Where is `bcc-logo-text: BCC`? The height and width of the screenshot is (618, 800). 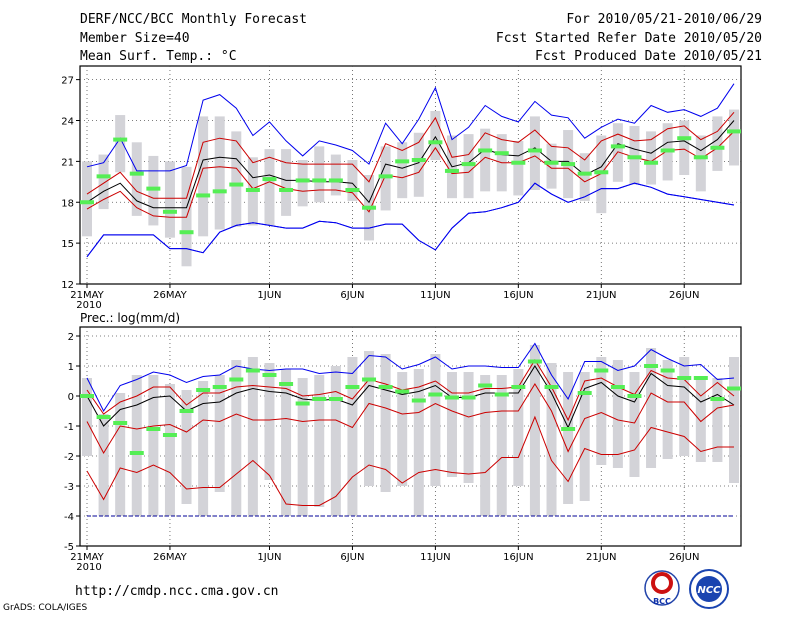
bcc-logo-text: BCC is located at coordinates (662, 601).